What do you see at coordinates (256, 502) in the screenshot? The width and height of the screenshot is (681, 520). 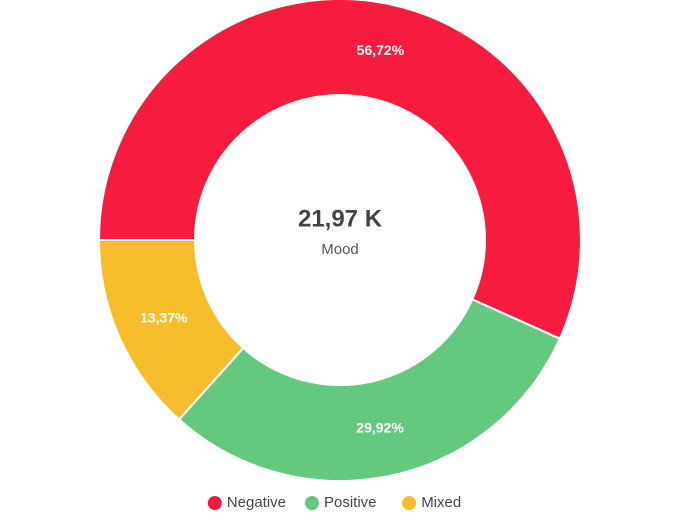 I see `legend-label: Negative` at bounding box center [256, 502].